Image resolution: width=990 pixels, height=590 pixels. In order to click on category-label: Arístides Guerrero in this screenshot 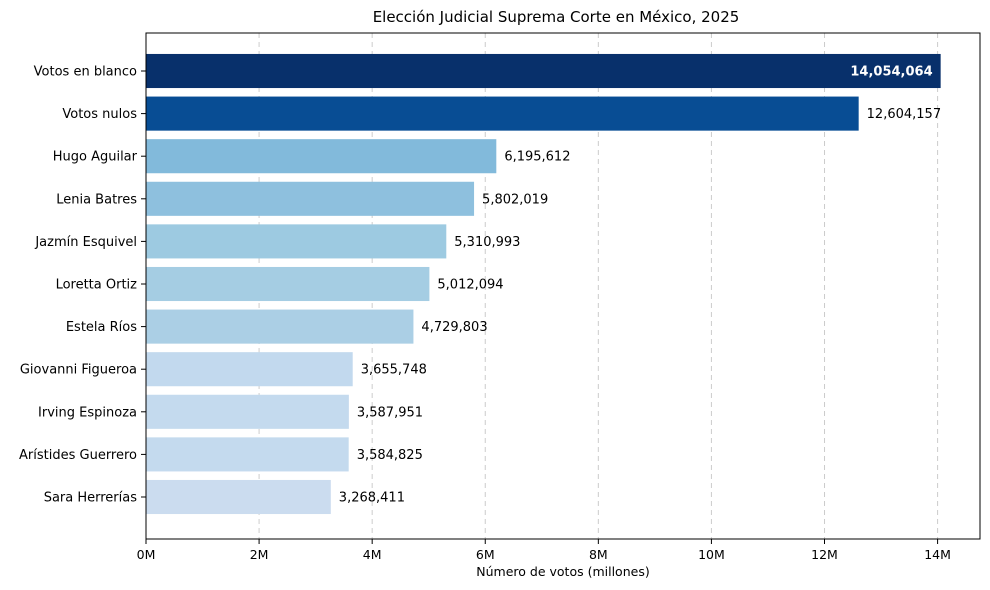, I will do `click(78, 455)`.